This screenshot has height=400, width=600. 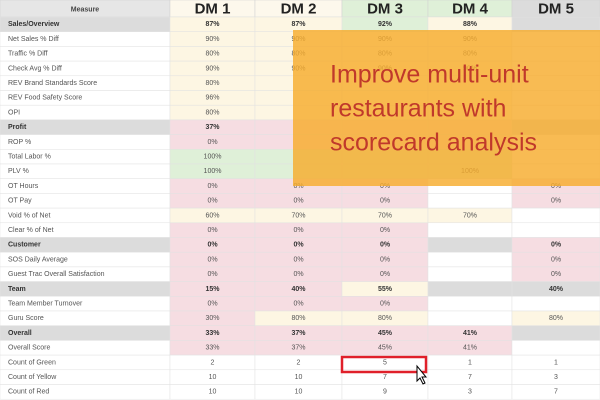 I want to click on section-label: Sales/Overview, so click(x=34, y=24).